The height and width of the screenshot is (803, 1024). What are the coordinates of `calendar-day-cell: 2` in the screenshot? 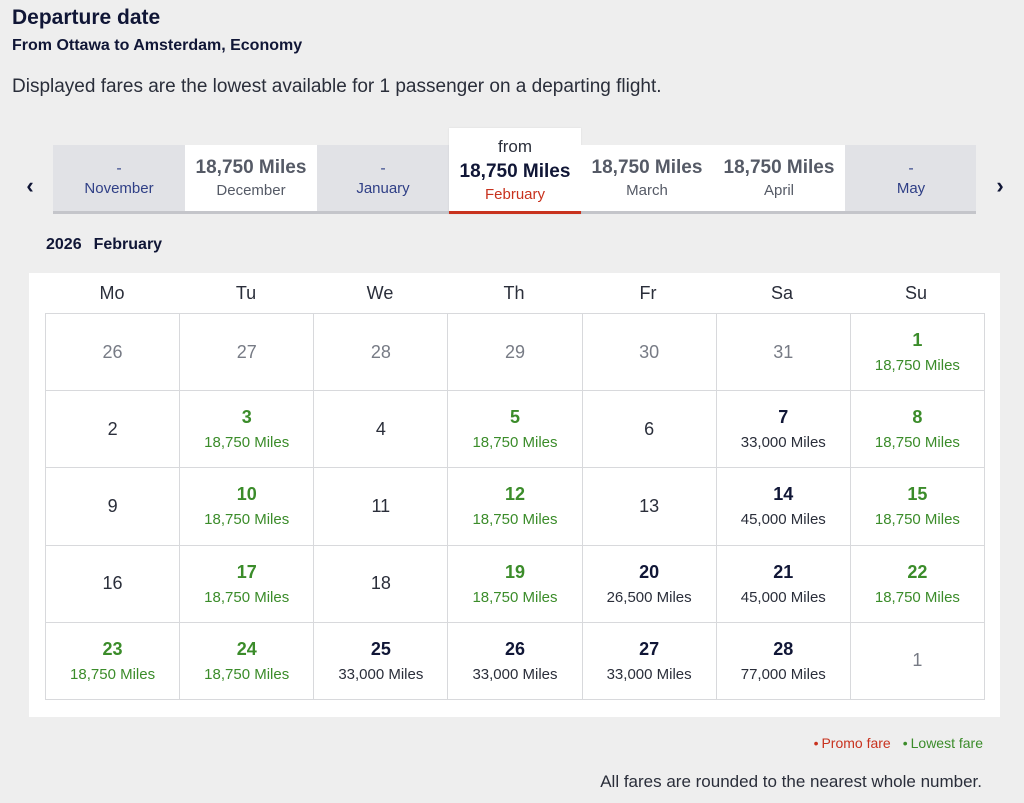 It's located at (113, 430).